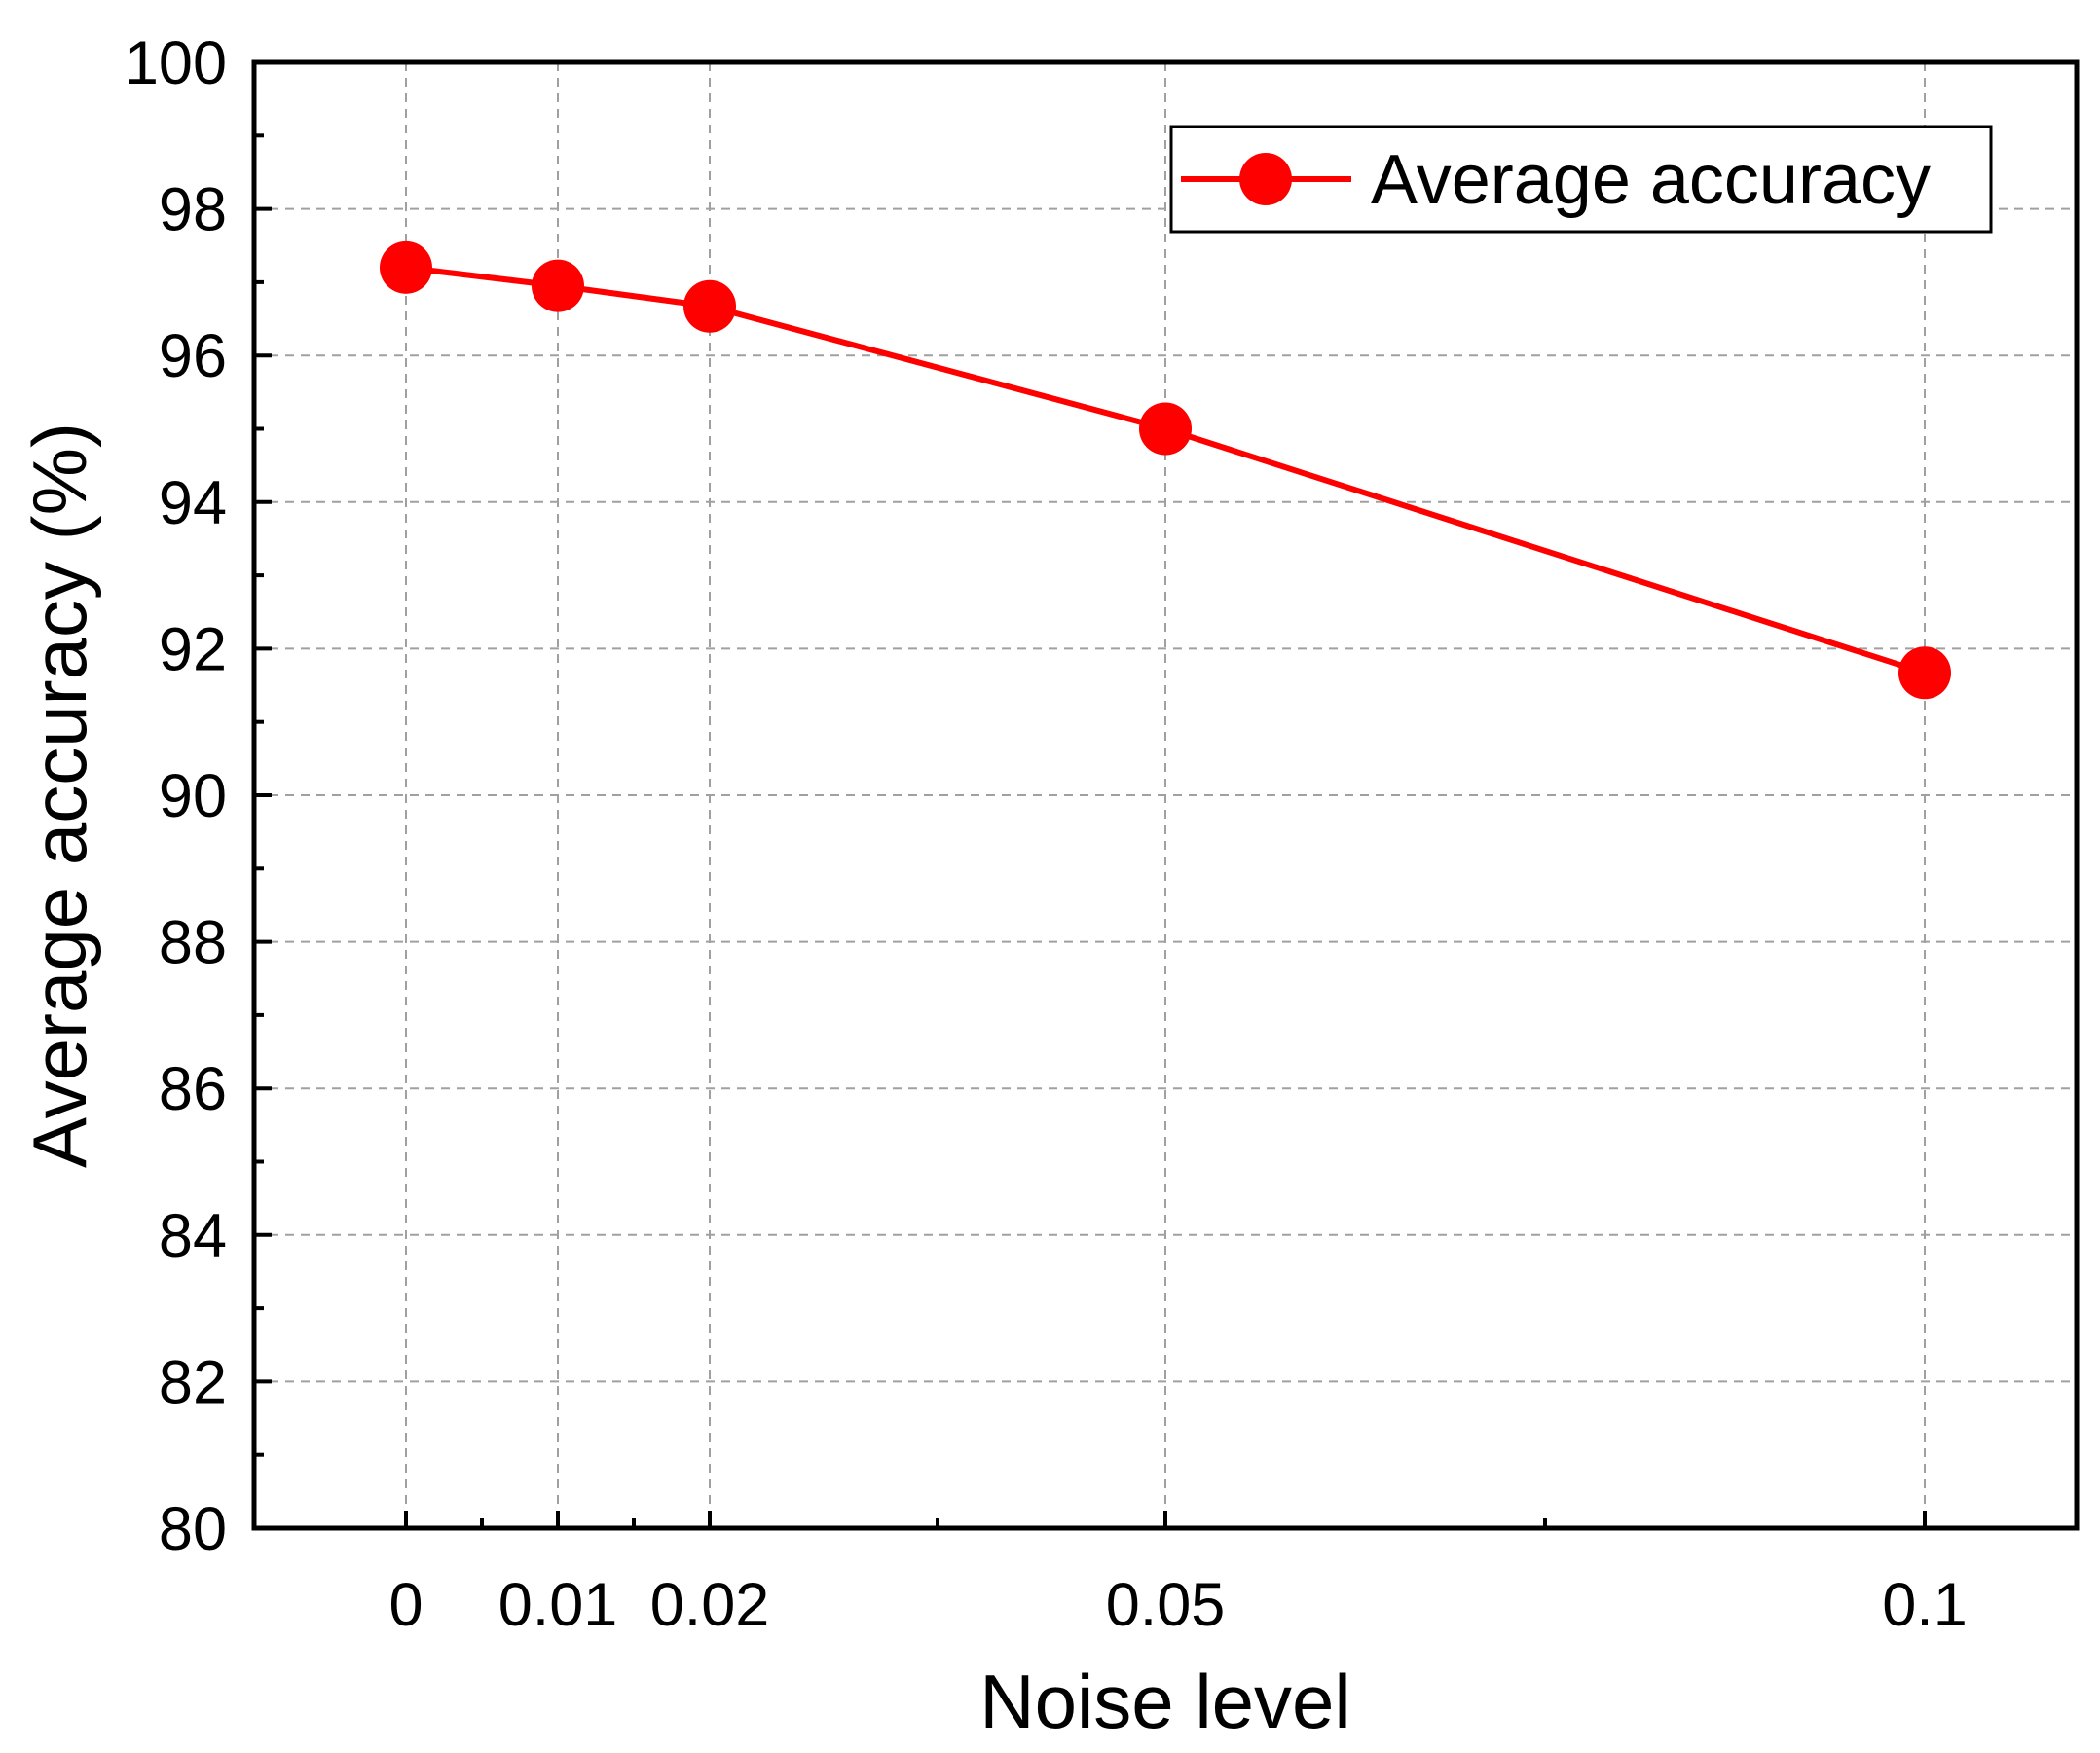  What do you see at coordinates (193, 943) in the screenshot?
I see `y-tick-label: 88` at bounding box center [193, 943].